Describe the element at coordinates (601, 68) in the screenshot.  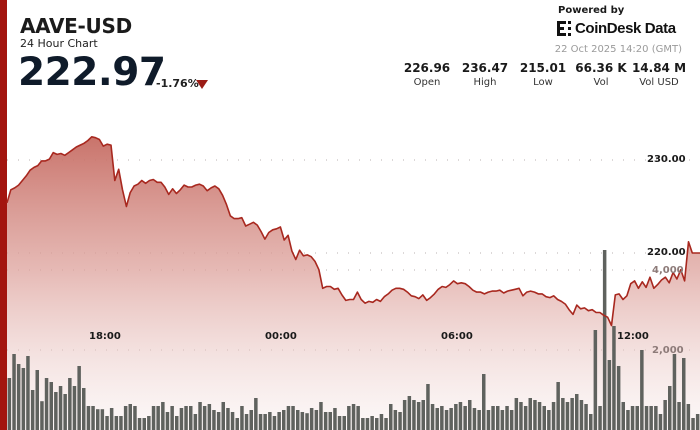
I see `stat-value: 66.36 K` at that location.